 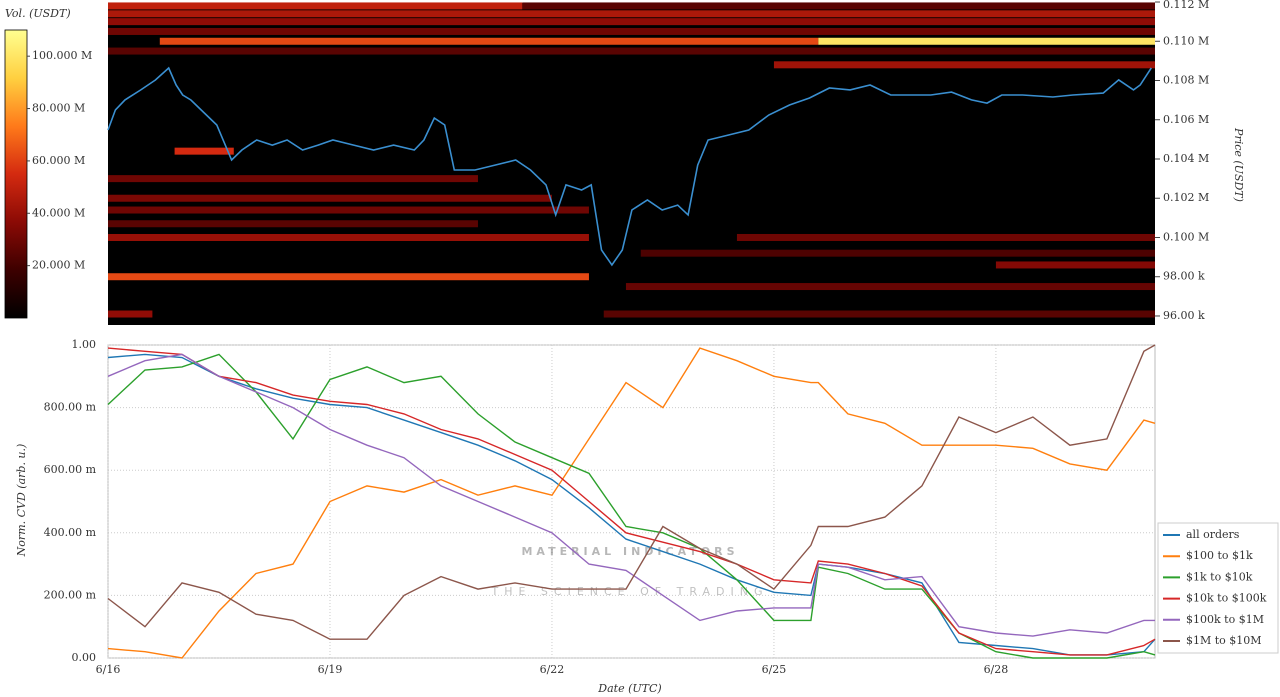 I want to click on x-tick-label: 6/28, so click(x=996, y=669).